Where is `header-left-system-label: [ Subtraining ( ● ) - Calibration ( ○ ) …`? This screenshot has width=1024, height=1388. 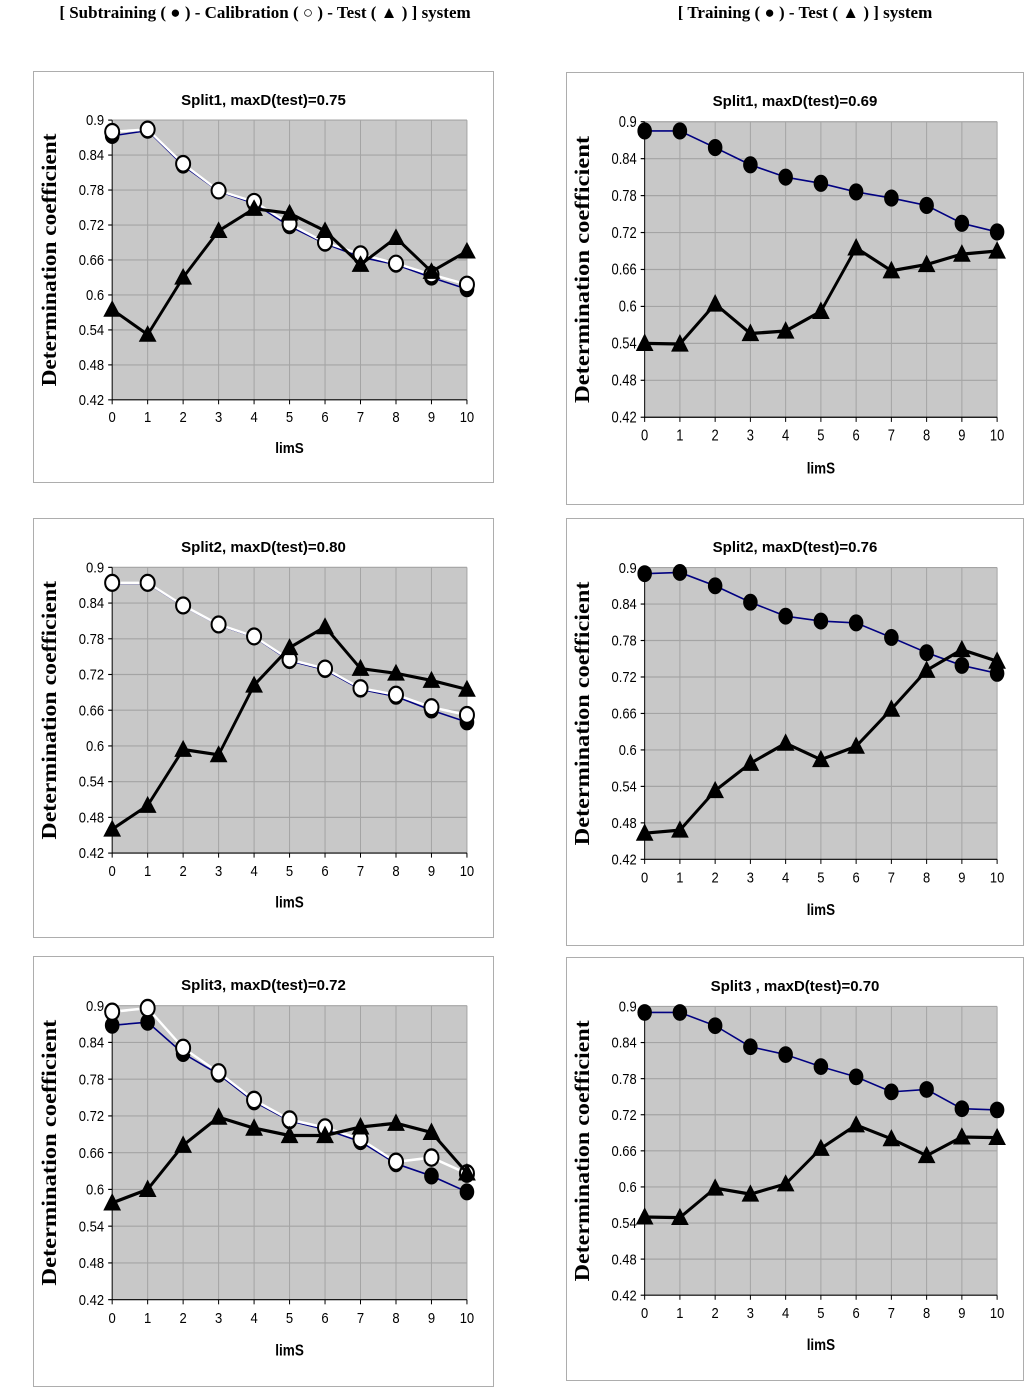 header-left-system-label: [ Subtraining ( ● ) - Calibration ( ○ ) … is located at coordinates (265, 12).